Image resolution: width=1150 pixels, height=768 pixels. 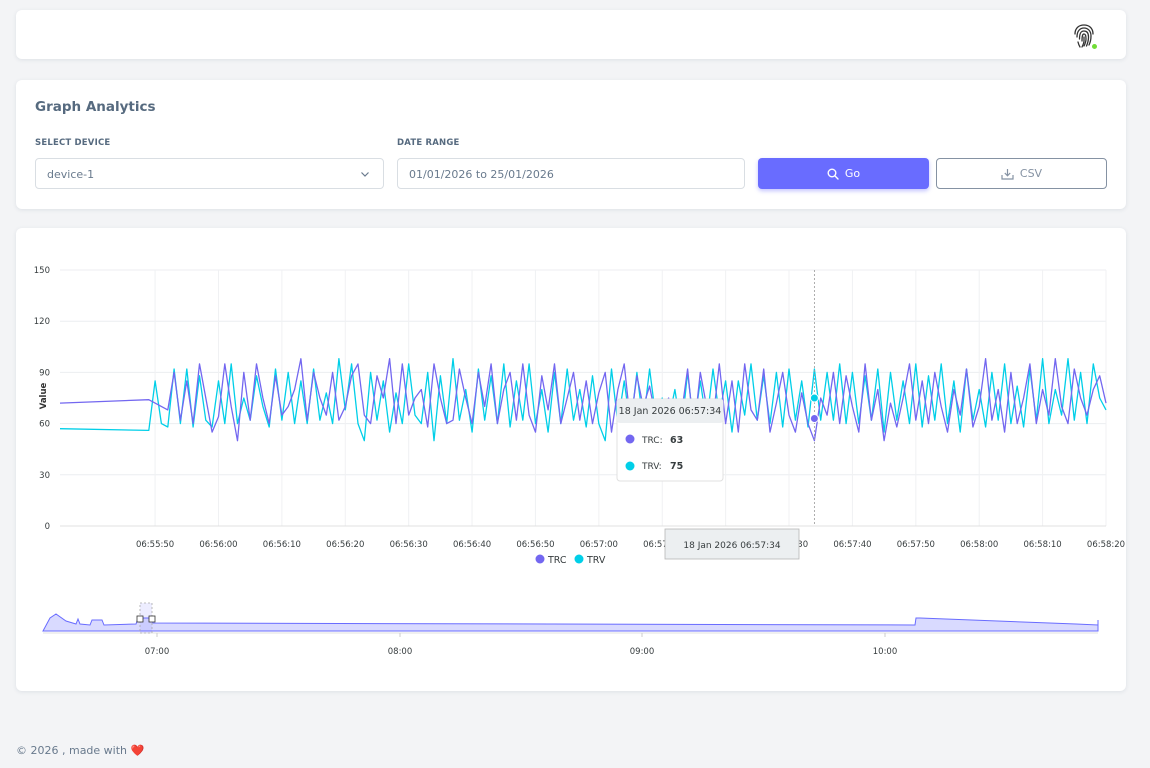 I want to click on y-tick-label: 30, so click(x=44, y=476).